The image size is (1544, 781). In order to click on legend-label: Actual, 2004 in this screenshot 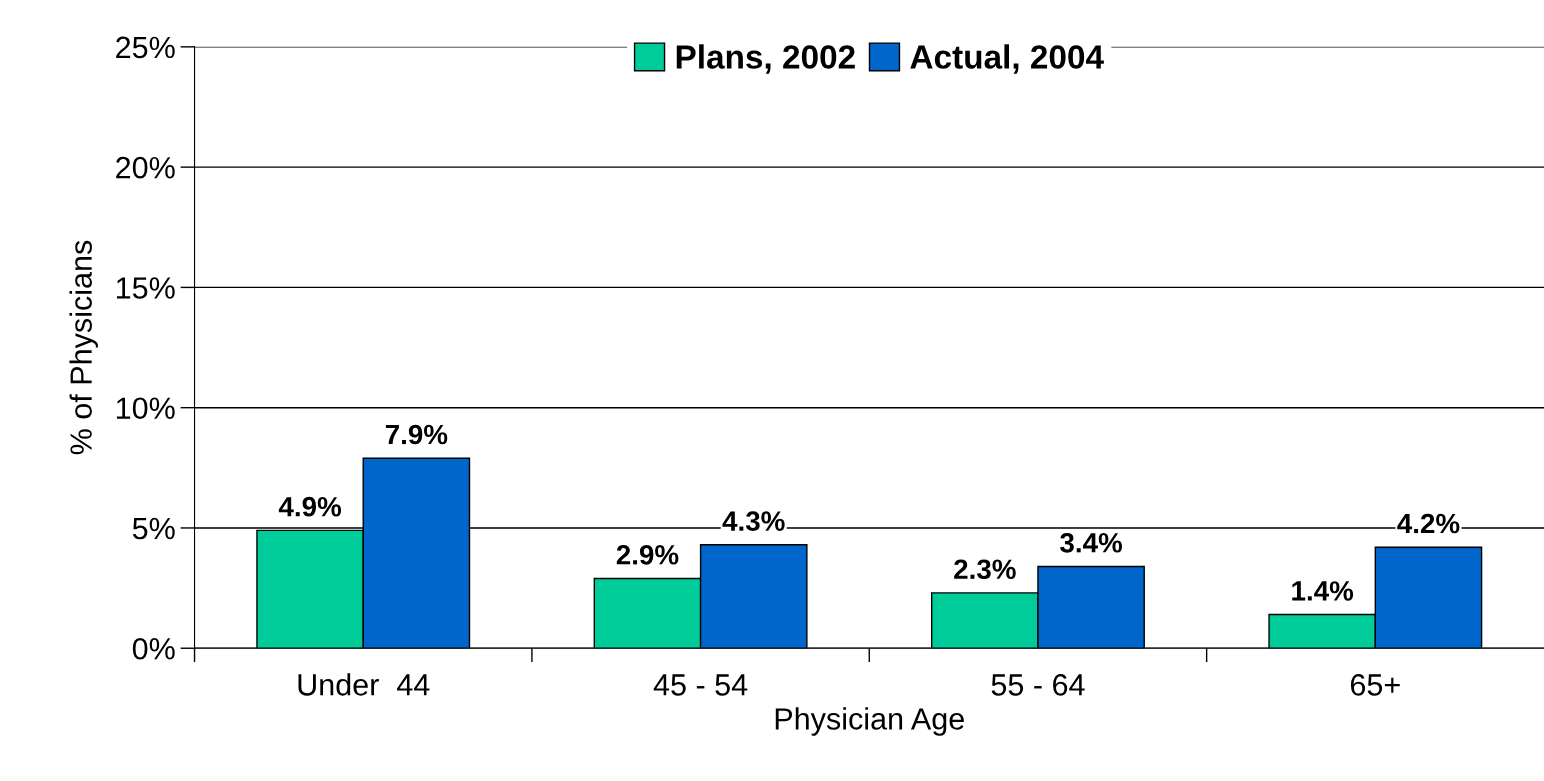, I will do `click(1007, 59)`.